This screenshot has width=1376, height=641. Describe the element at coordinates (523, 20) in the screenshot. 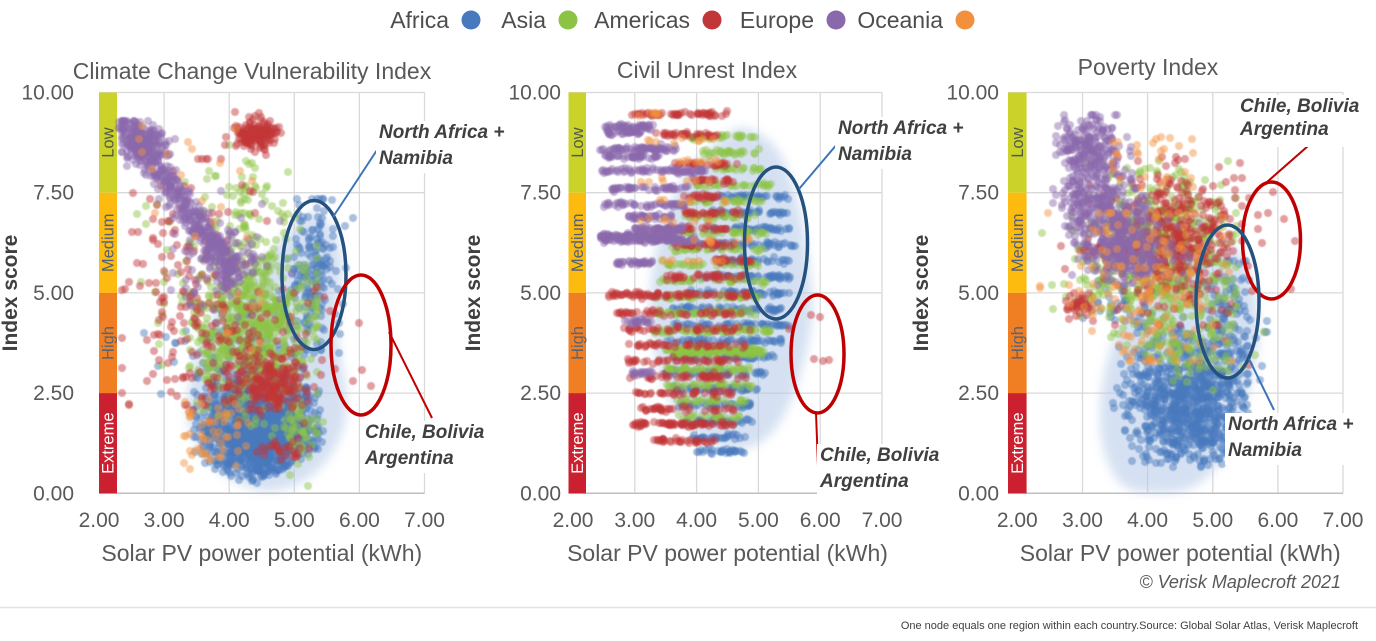

I see `svg-text: Asia` at that location.